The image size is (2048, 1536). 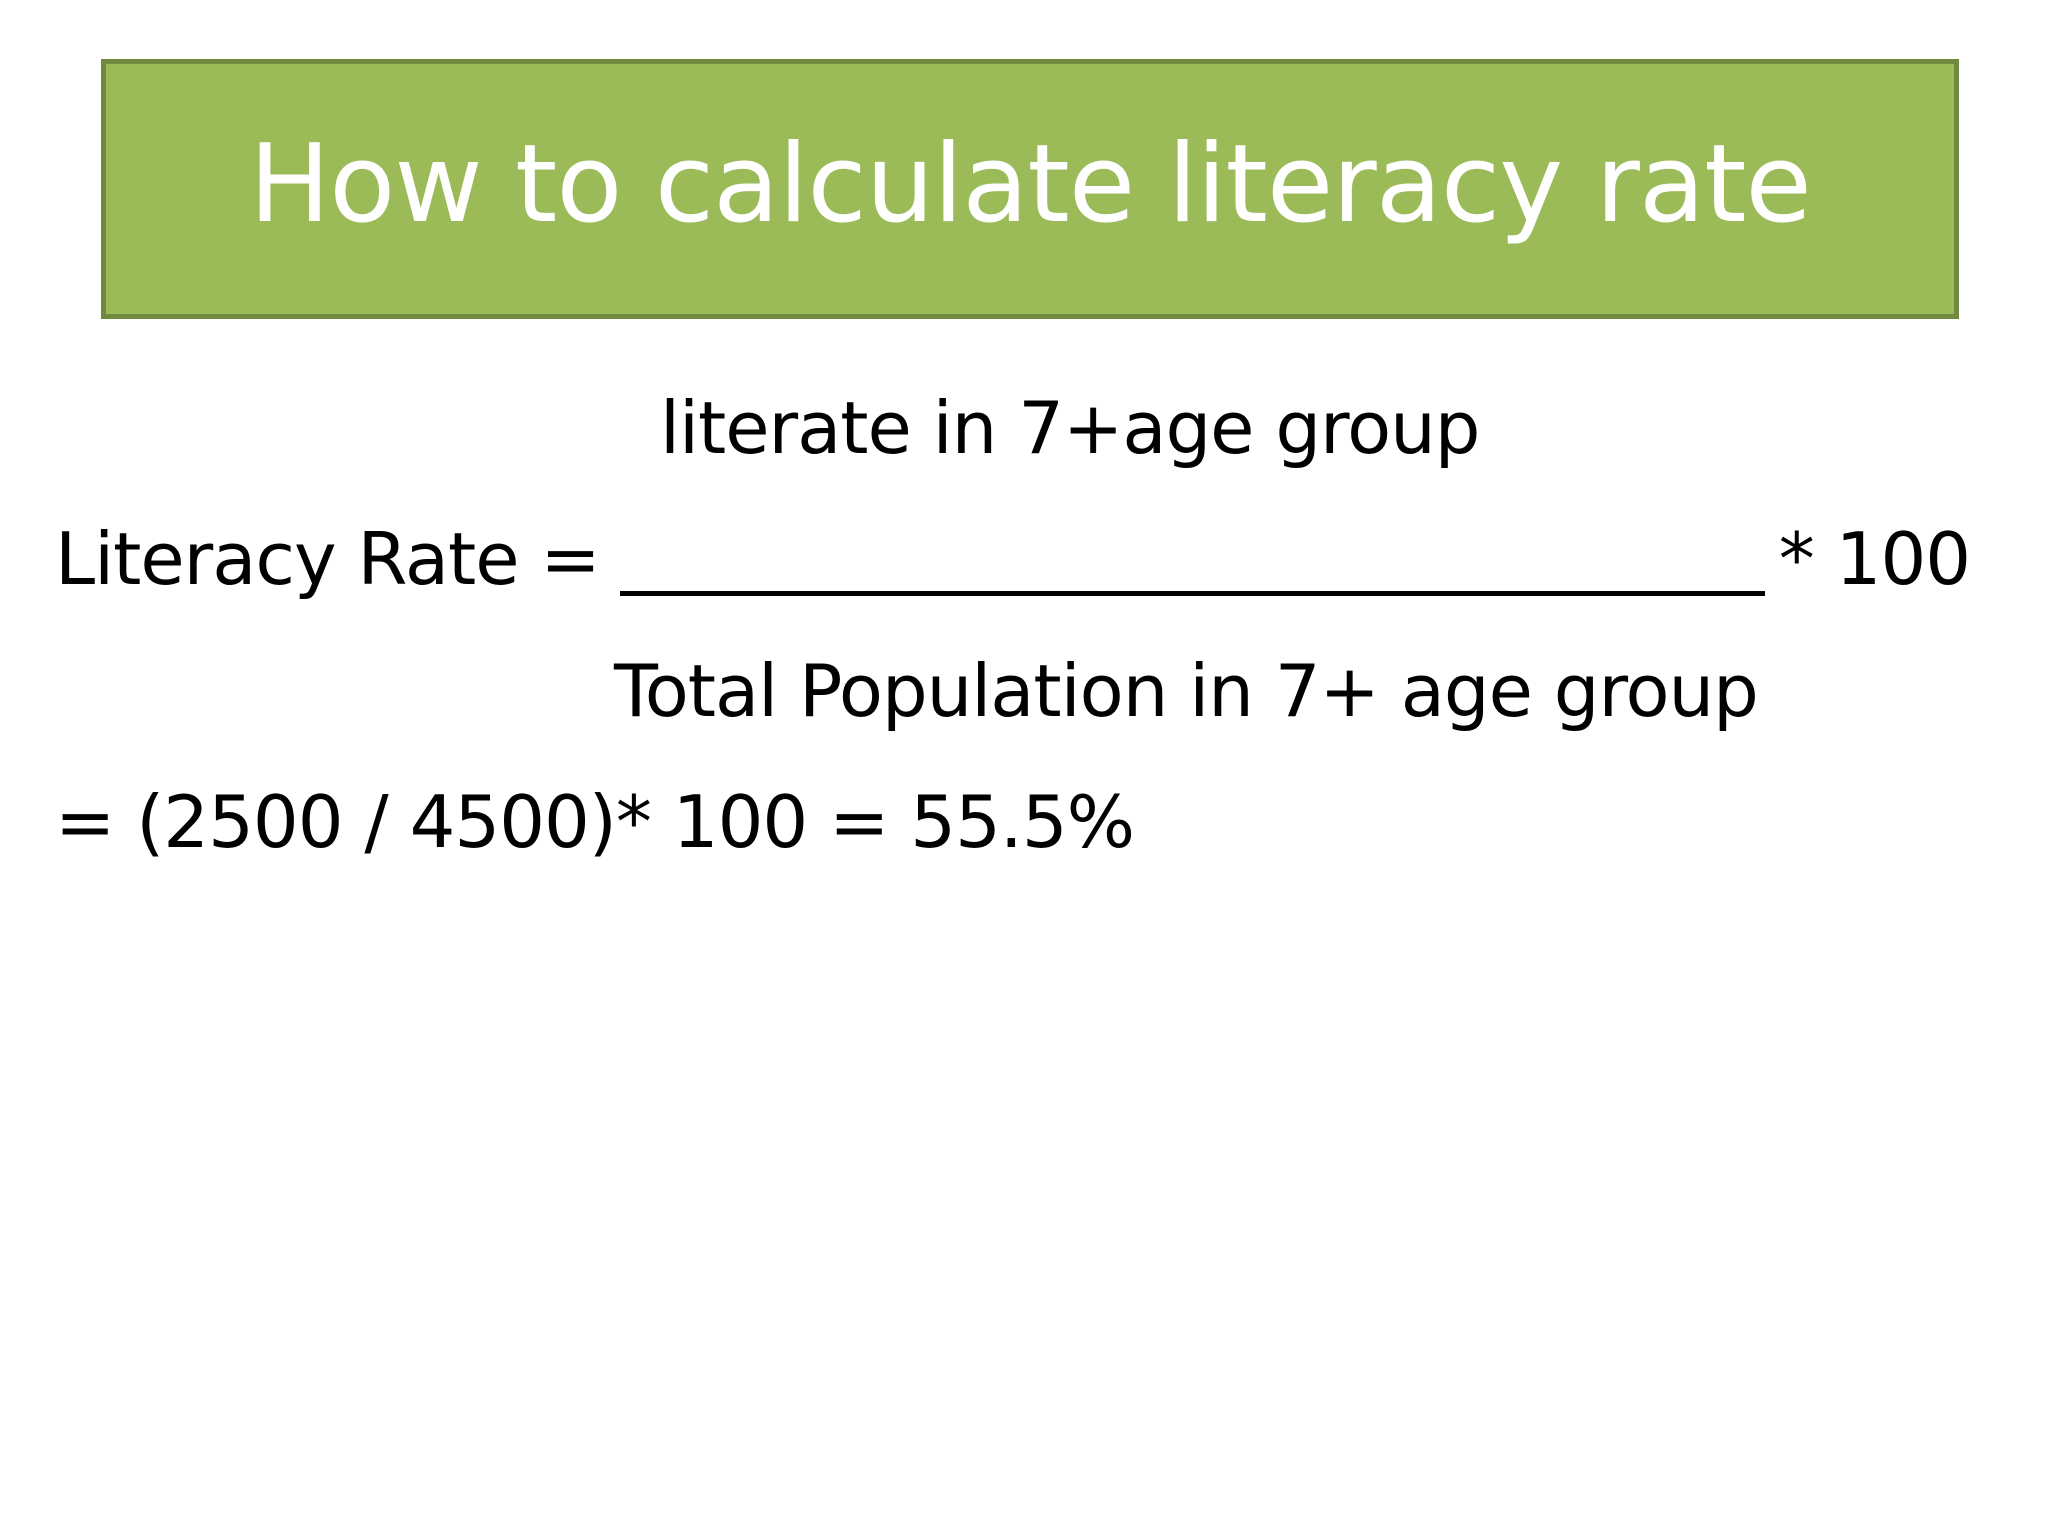 I want to click on calculation-result: = (2500 / 4500)* 100 = 55.5%, so click(x=595, y=822).